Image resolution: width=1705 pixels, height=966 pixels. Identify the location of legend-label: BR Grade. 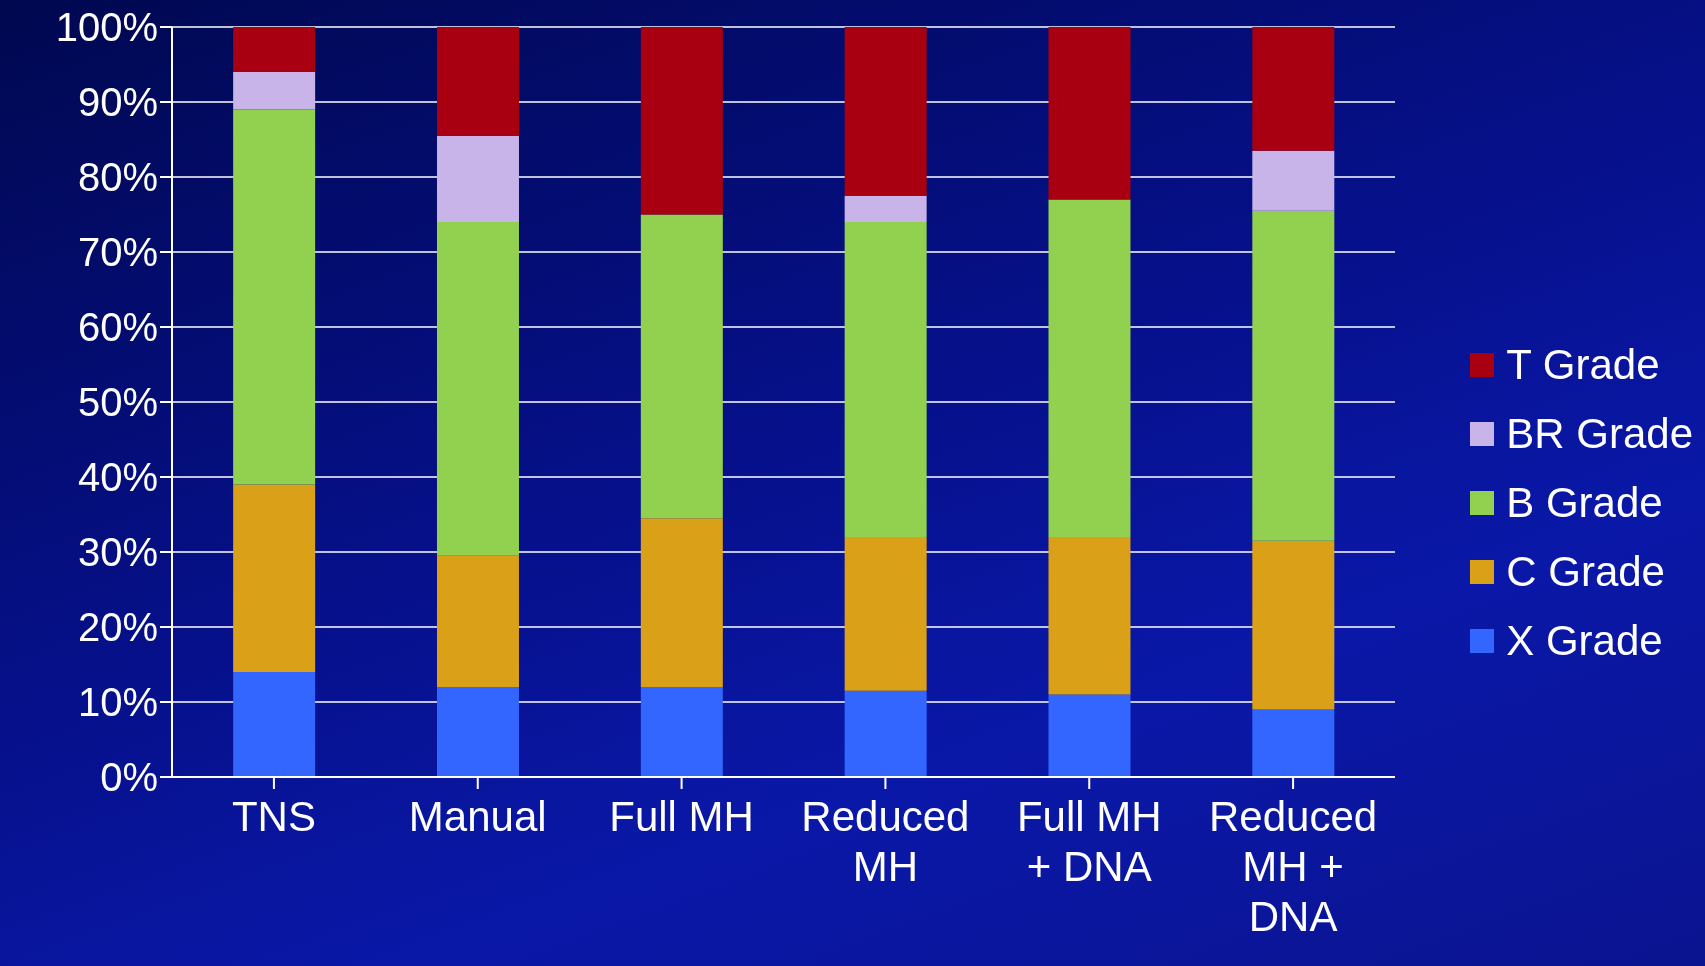
(1599, 433).